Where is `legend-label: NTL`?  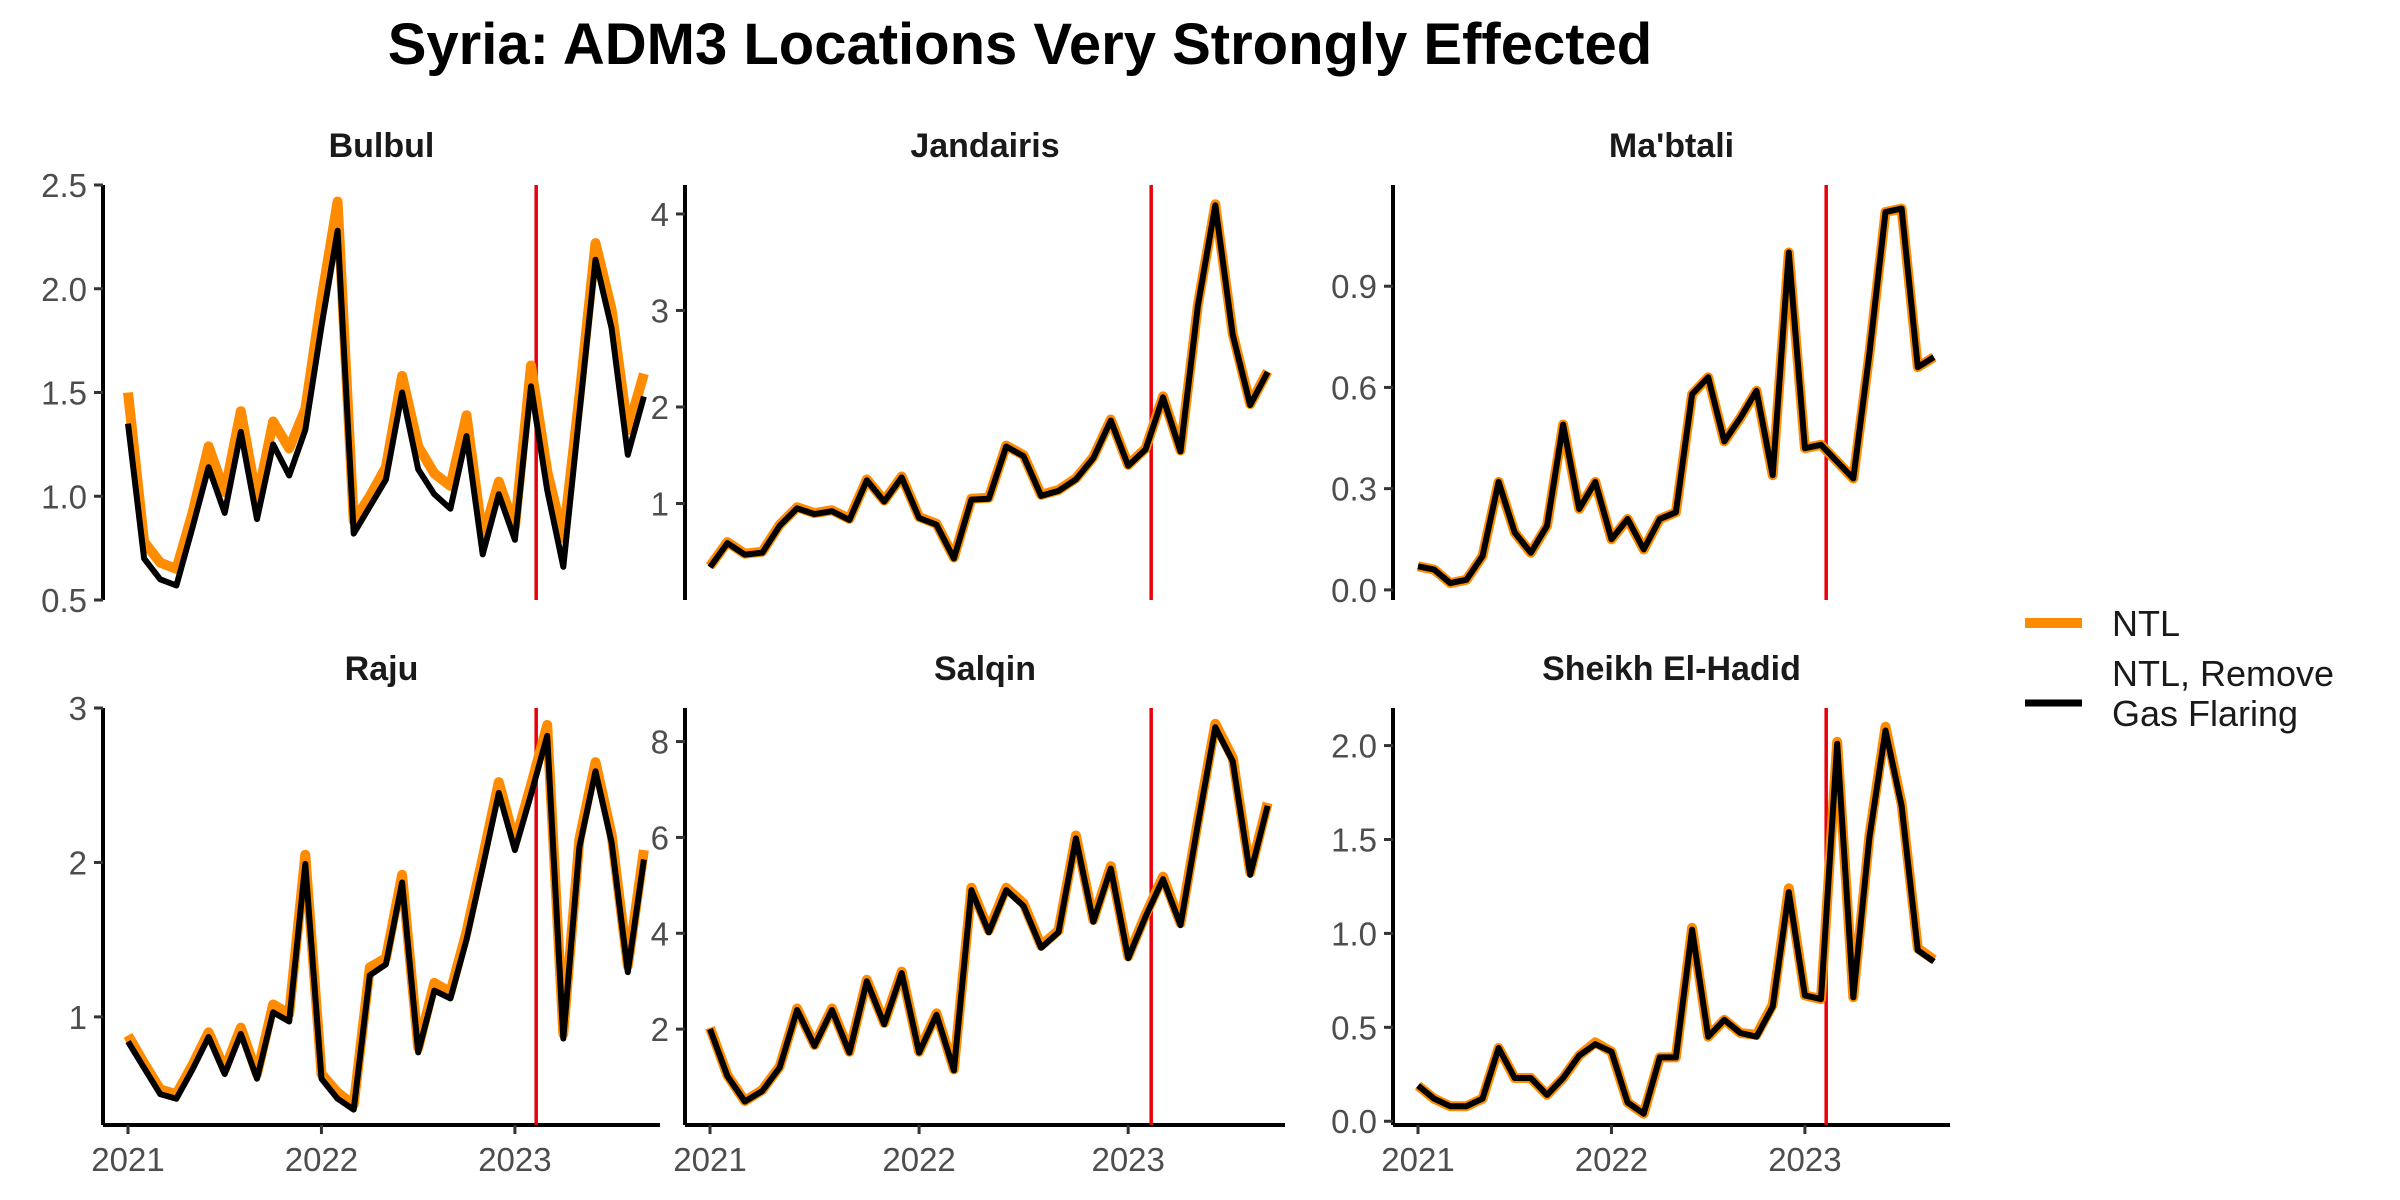 legend-label: NTL is located at coordinates (2146, 623).